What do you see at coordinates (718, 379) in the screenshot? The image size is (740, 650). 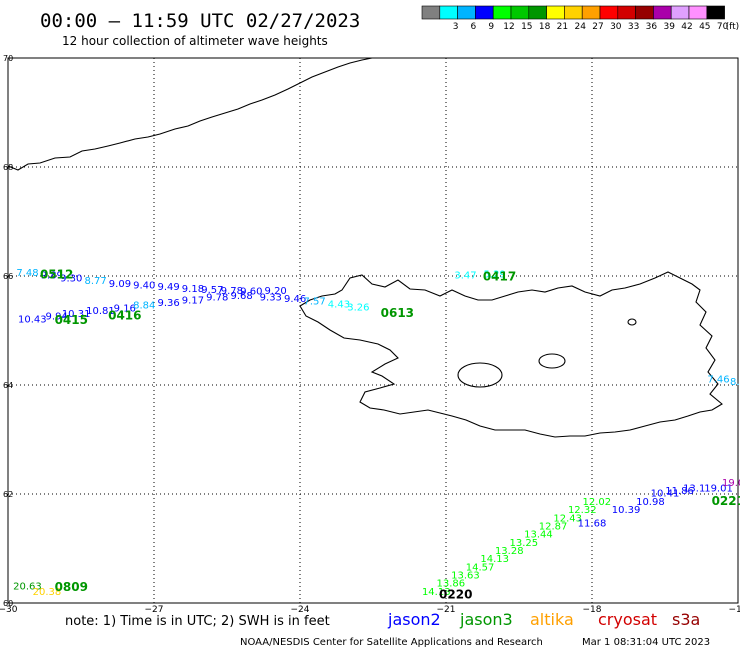 I see `wave-height-label: 7.46` at bounding box center [718, 379].